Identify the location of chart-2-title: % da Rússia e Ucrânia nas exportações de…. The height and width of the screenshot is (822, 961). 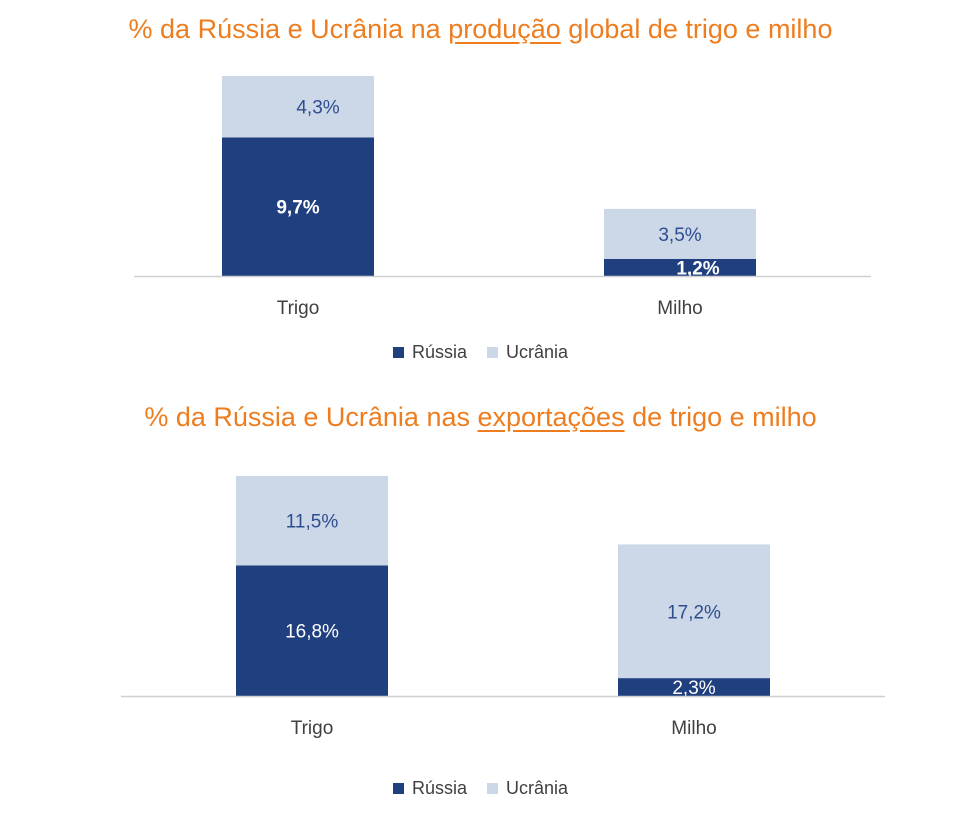
(480, 417).